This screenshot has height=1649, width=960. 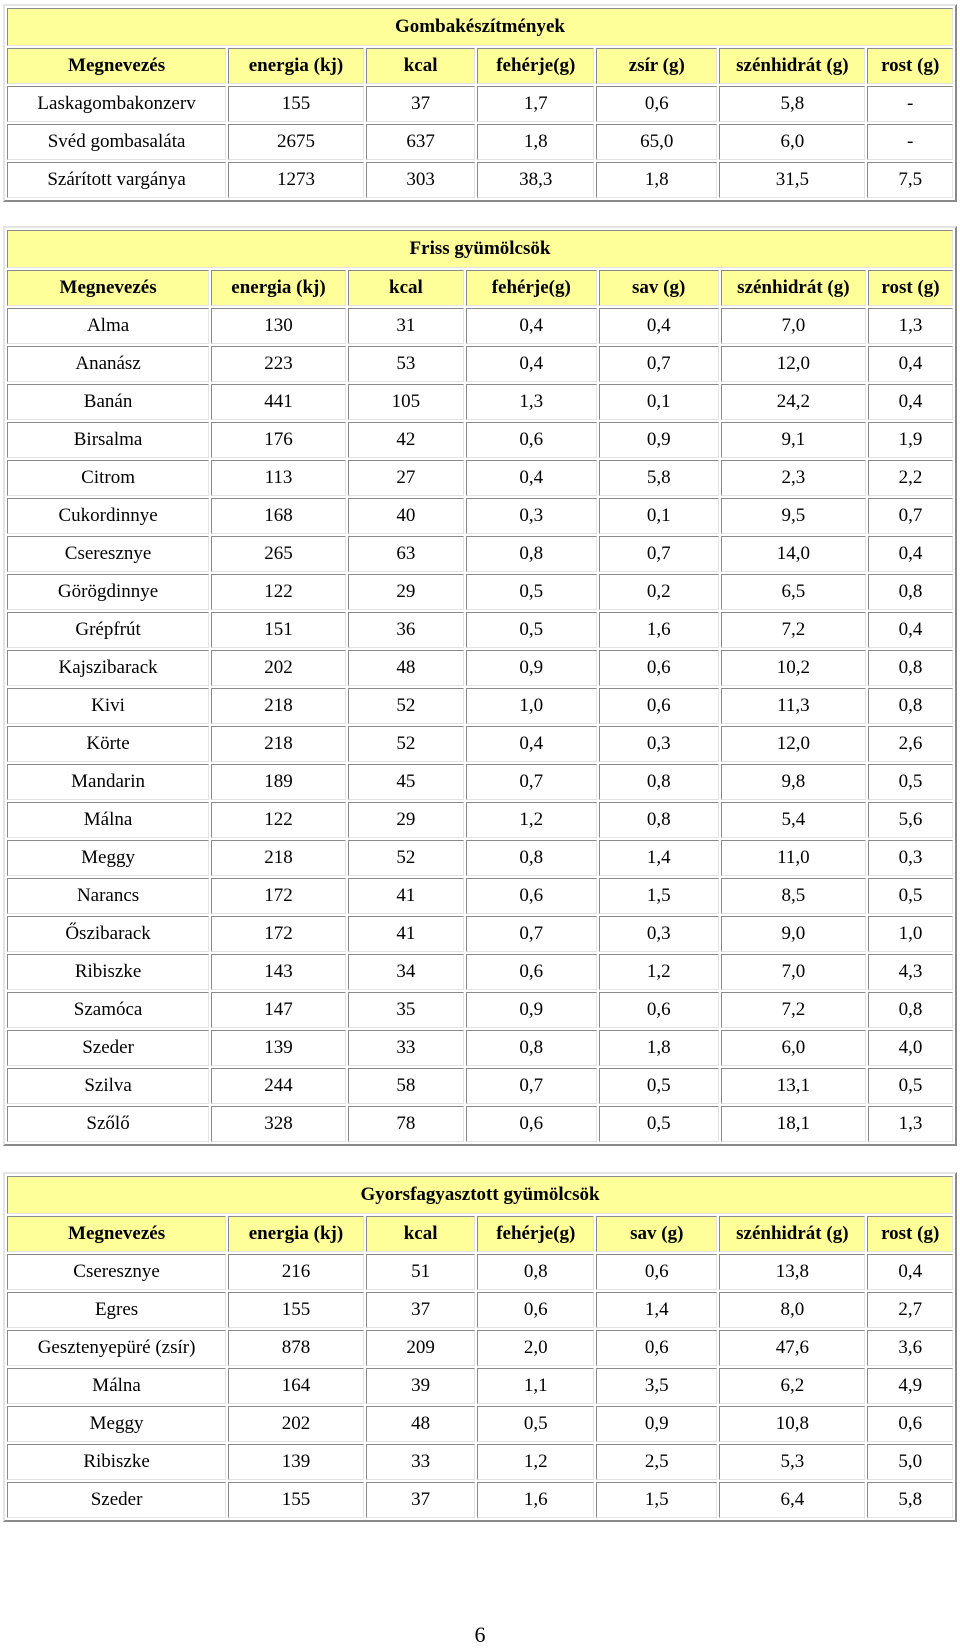 What do you see at coordinates (108, 1010) in the screenshot?
I see `row-name-cell: Szamóca` at bounding box center [108, 1010].